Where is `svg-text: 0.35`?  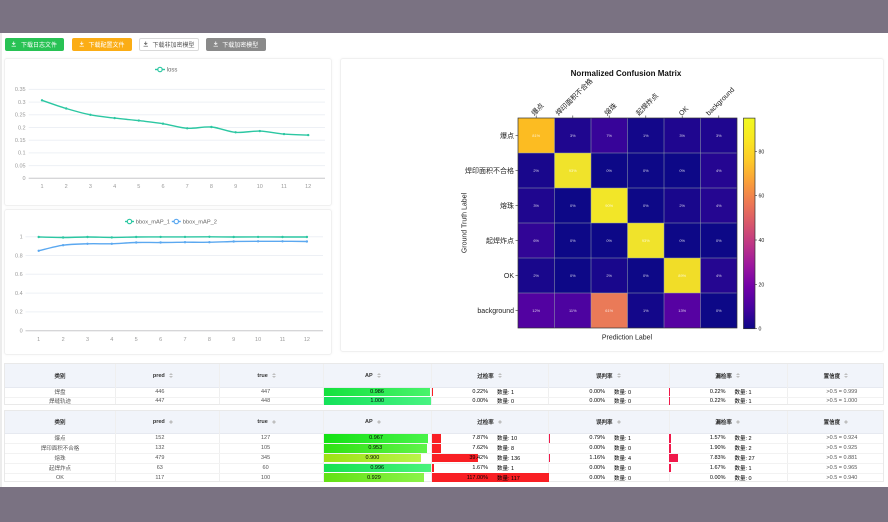 svg-text: 0.35 is located at coordinates (20, 90).